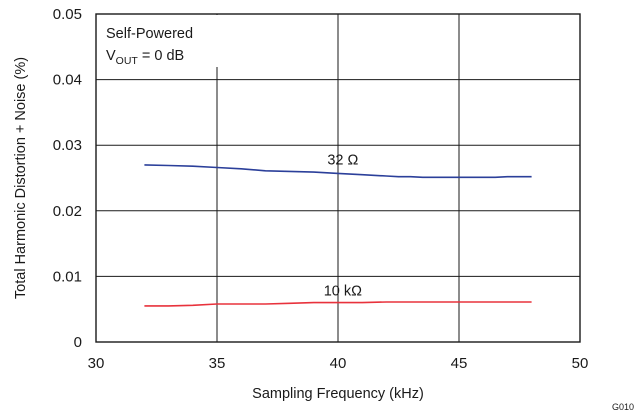  I want to click on annotation-box, so click(163, 41).